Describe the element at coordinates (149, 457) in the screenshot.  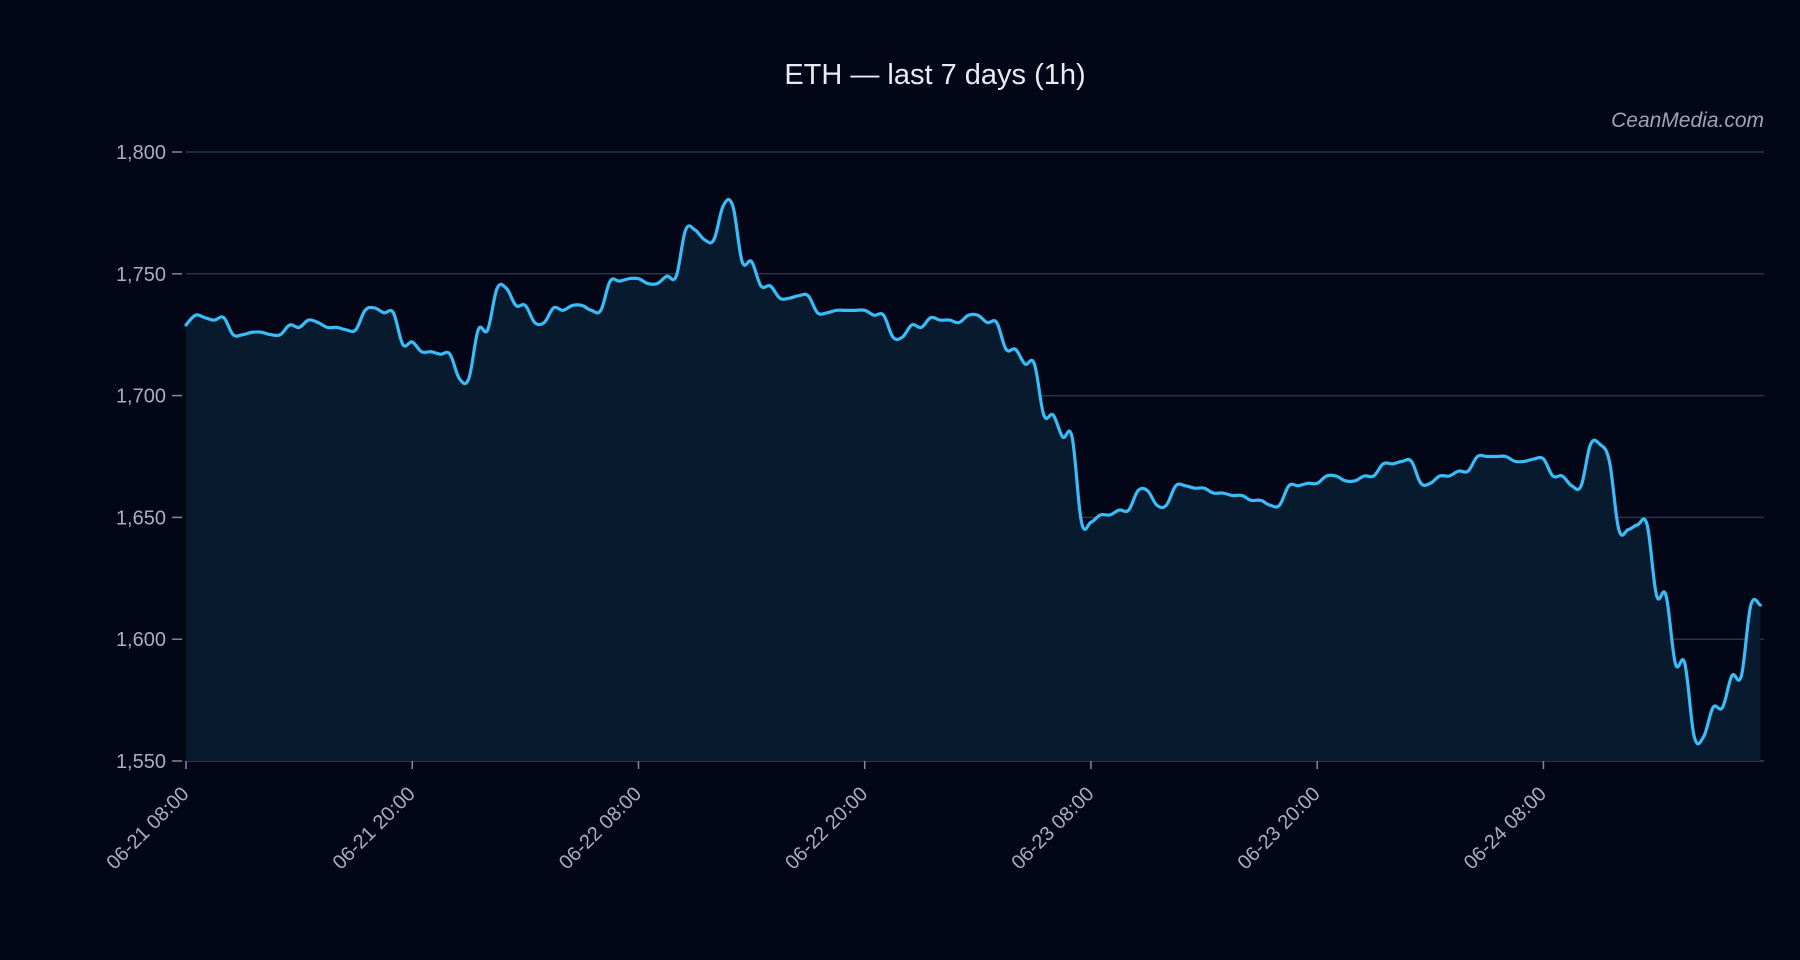
I see `y-axis: 1,550 1,600 1,650 1,700 1,750 1,800` at that location.